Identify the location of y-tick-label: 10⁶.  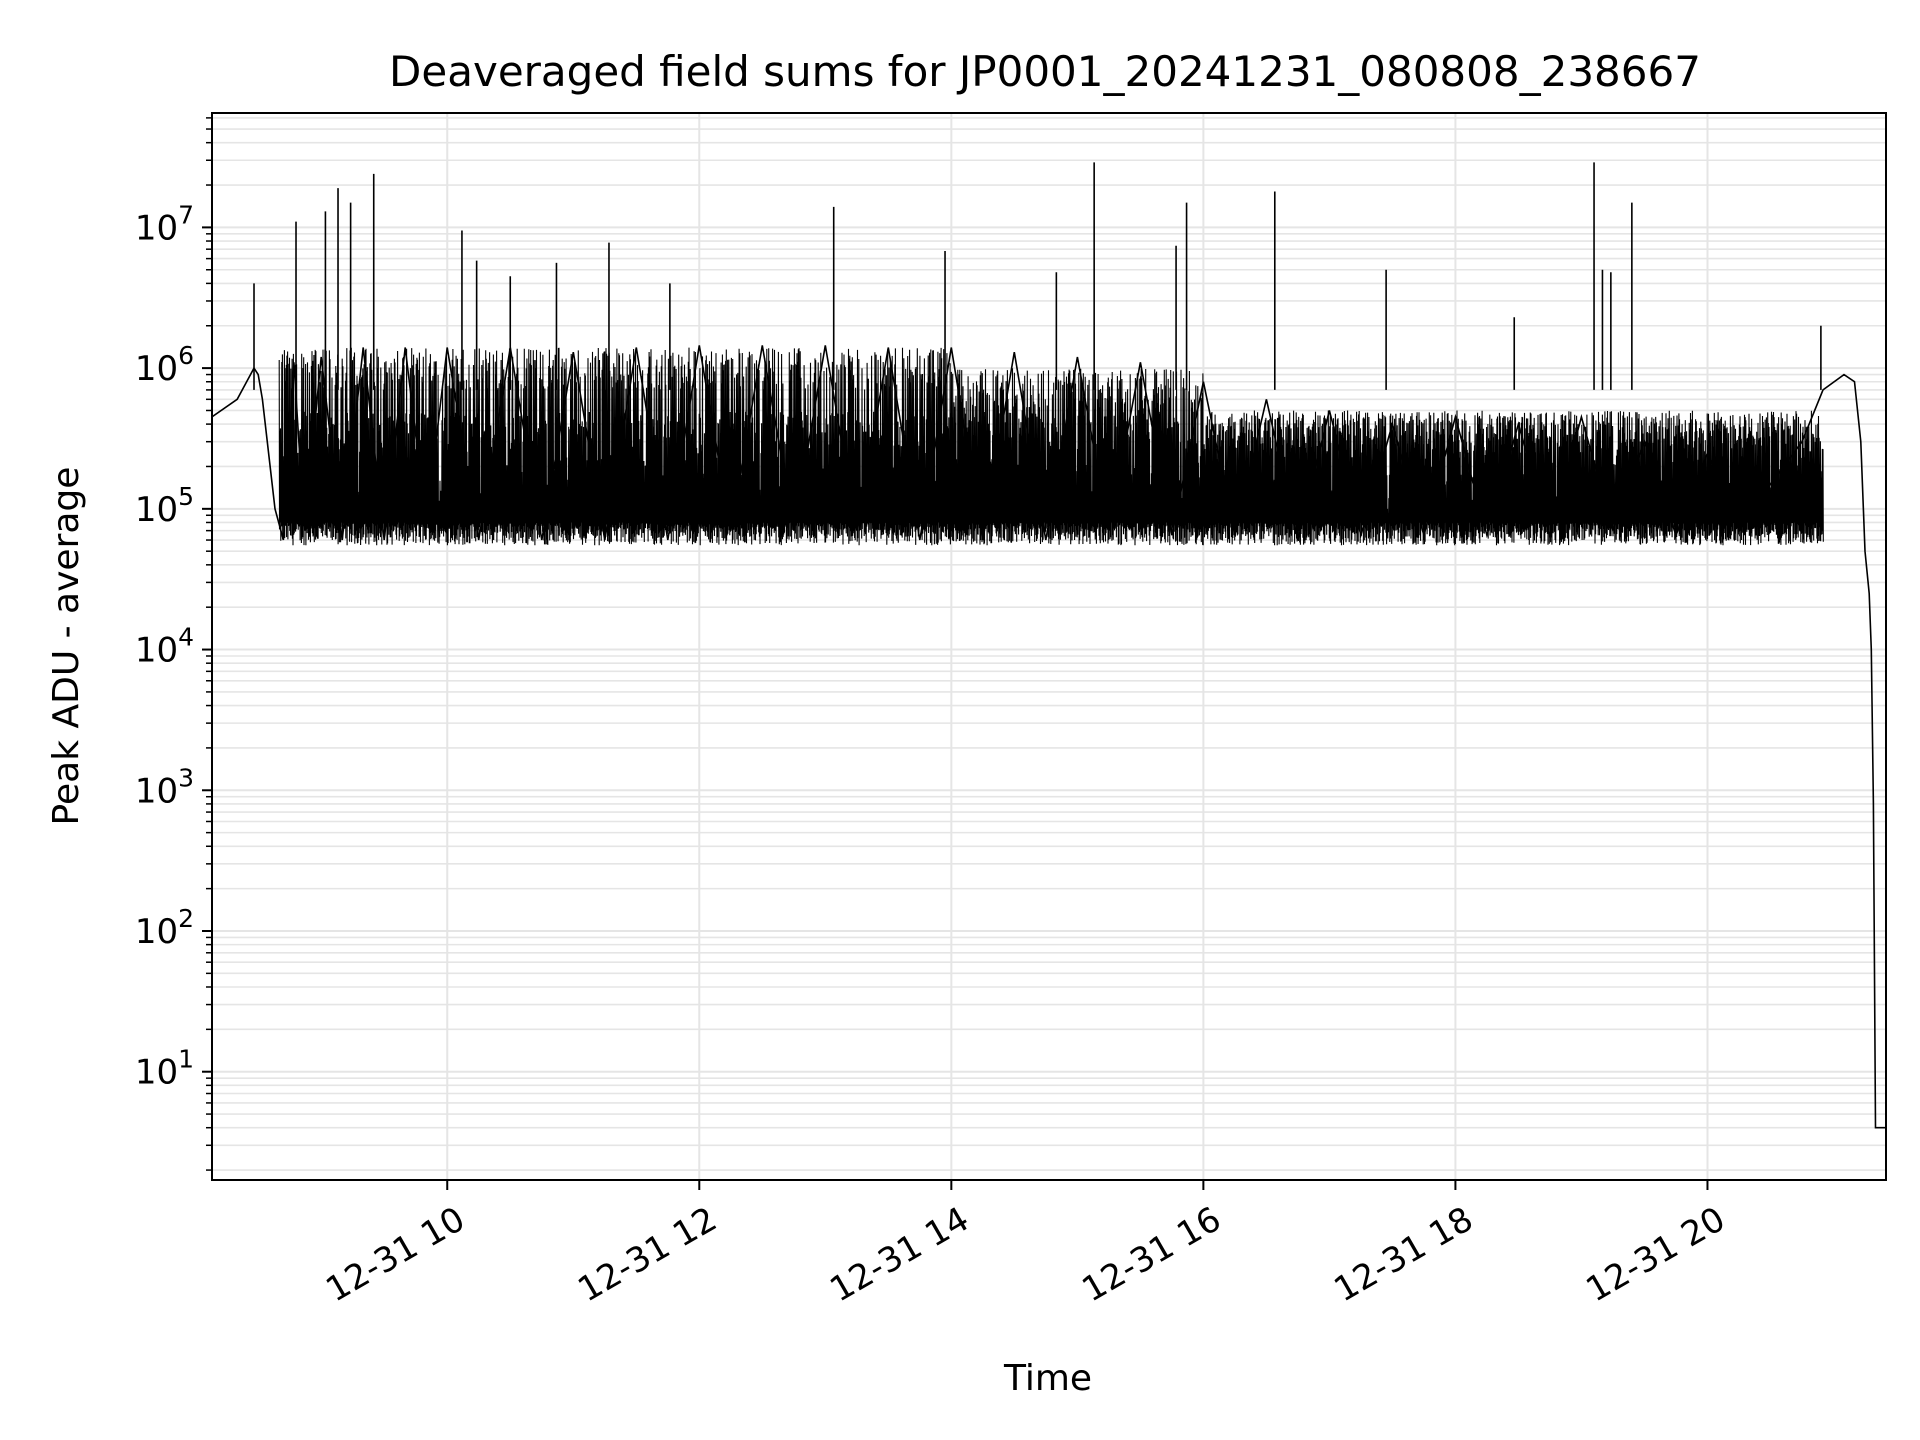
(164, 365).